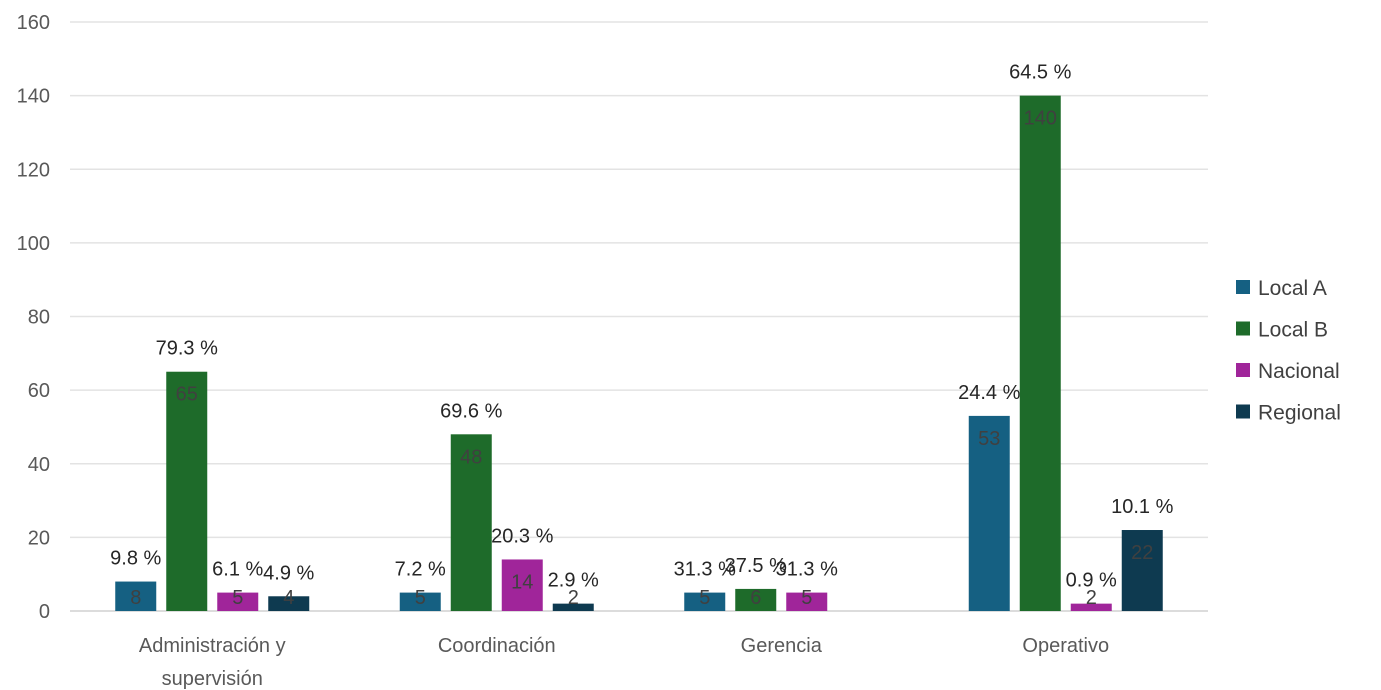 Image resolution: width=1381 pixels, height=690 pixels. I want to click on y-axis: 0 20 40 60 80 100 120 140 160, so click(33, 317).